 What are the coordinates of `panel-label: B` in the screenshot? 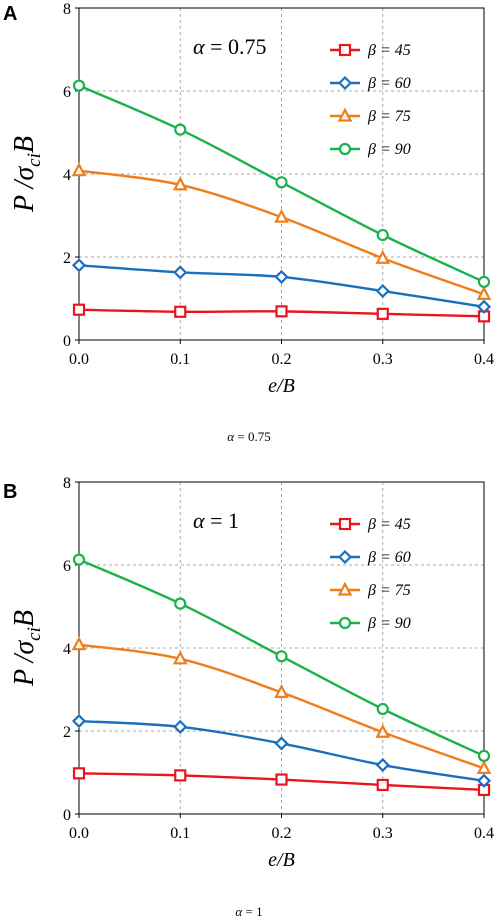 It's located at (10, 492).